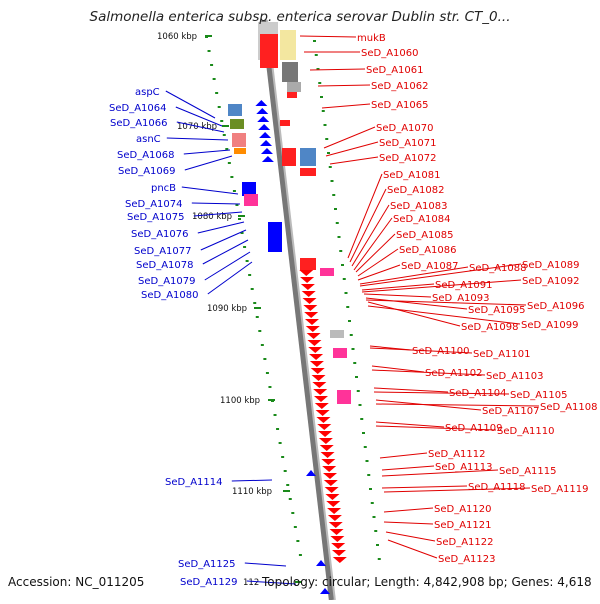  What do you see at coordinates (371, 38) in the screenshot?
I see `forward-gene-label: mukB` at bounding box center [371, 38].